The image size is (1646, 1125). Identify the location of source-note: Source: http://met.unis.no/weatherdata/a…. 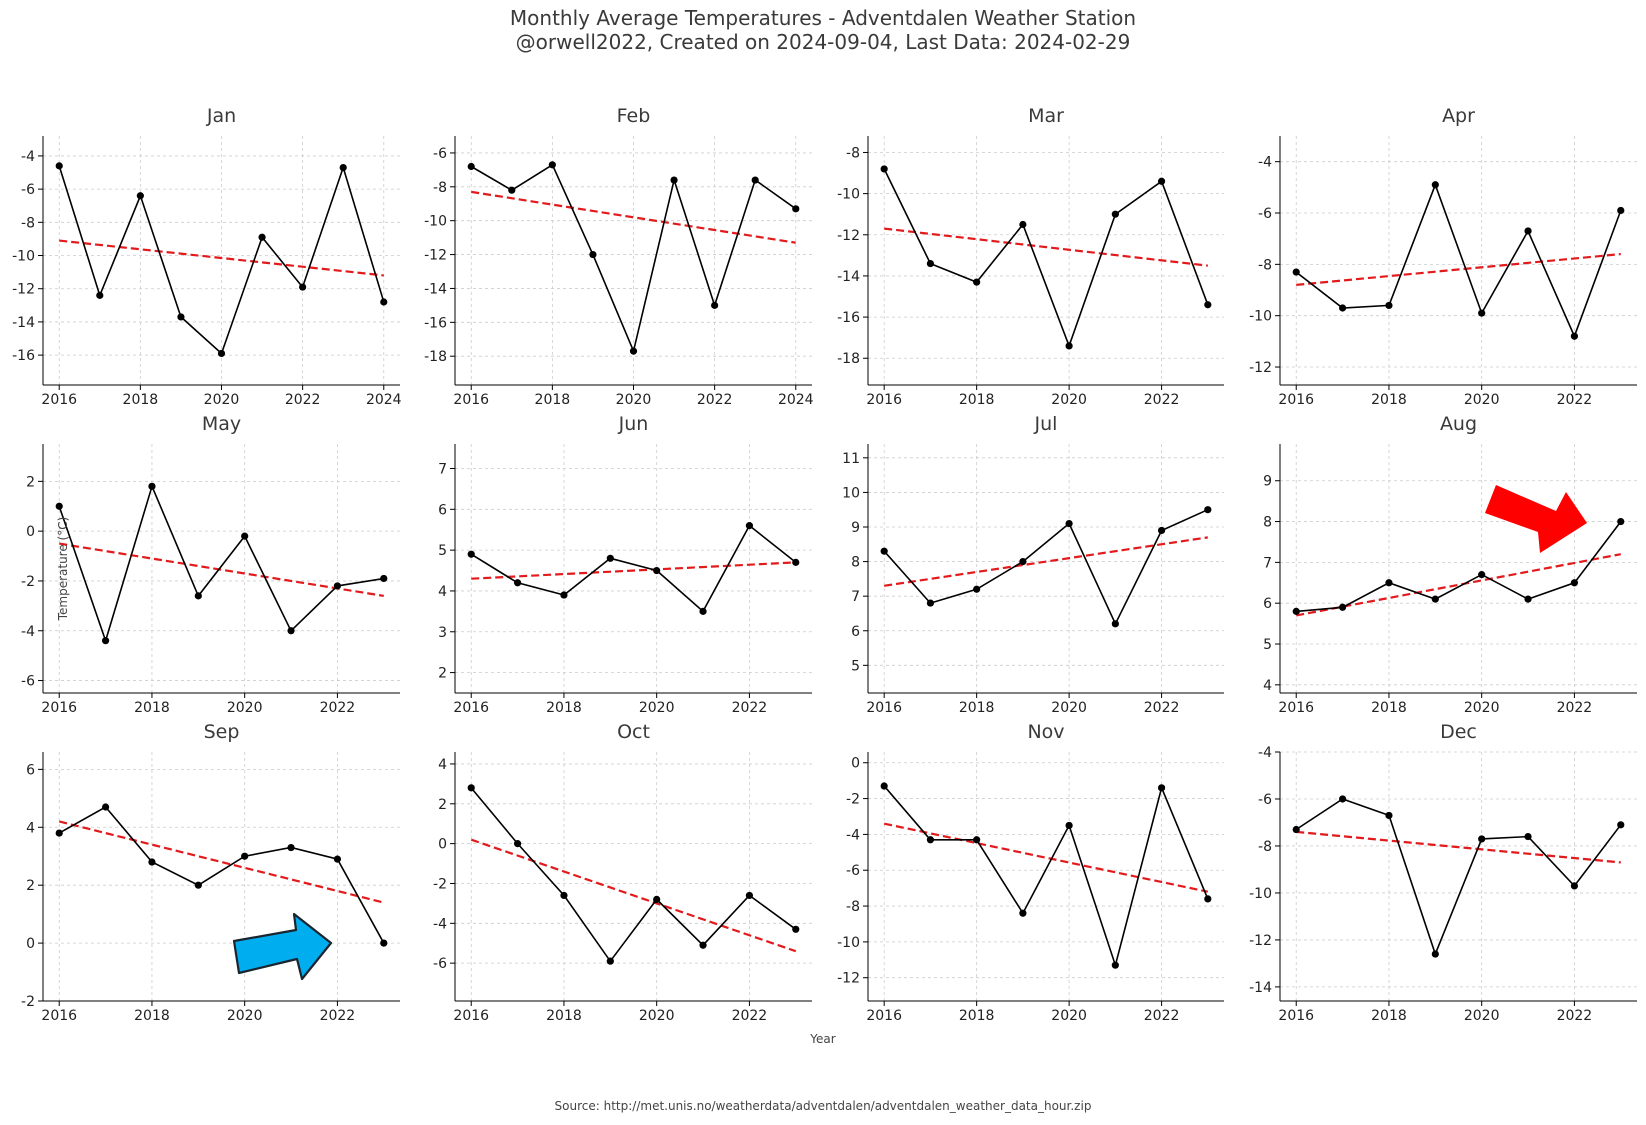
(823, 1106).